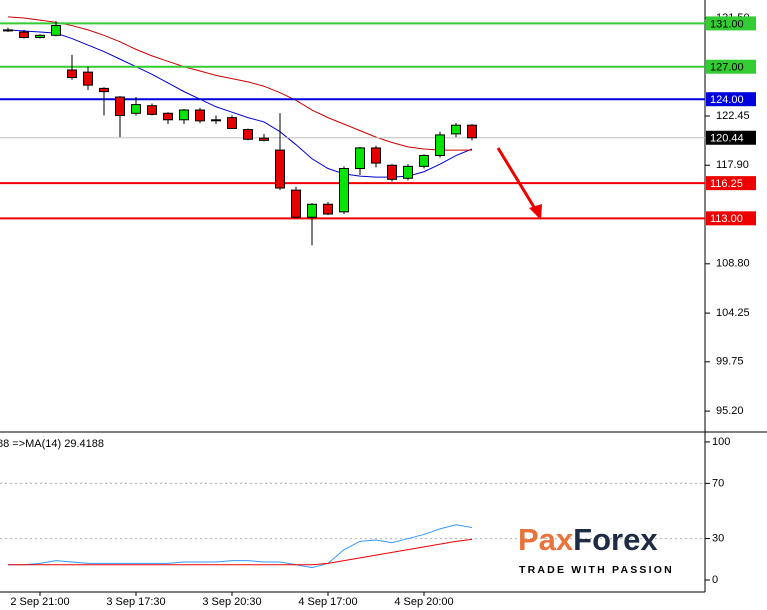 The width and height of the screenshot is (767, 610). What do you see at coordinates (52, 444) in the screenshot?
I see `indicator-label: 88 =>MA(14) 29.4188` at bounding box center [52, 444].